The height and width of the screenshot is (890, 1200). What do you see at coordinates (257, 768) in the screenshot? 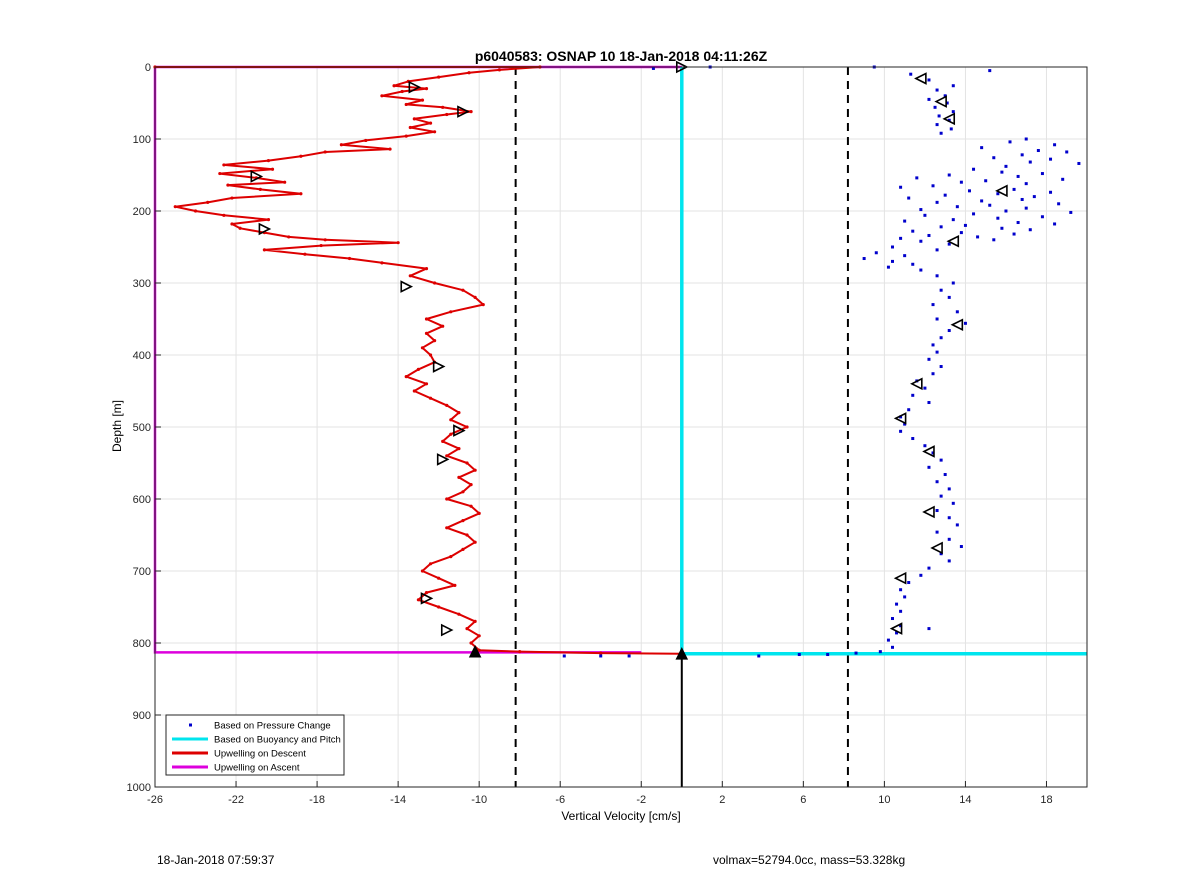
I see `legend-label: Upwelling on Ascent` at bounding box center [257, 768].